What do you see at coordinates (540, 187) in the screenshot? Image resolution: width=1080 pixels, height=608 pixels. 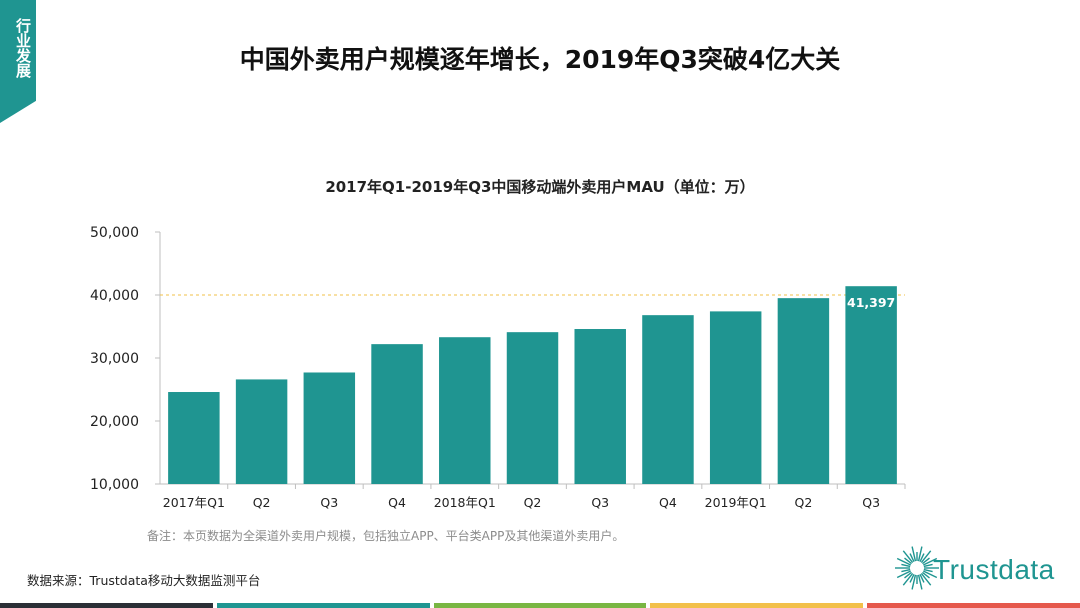 I see `chart-title: 2017年Q1-2019年Q3中国移动端外卖用户MAU（单位：万）` at bounding box center [540, 187].